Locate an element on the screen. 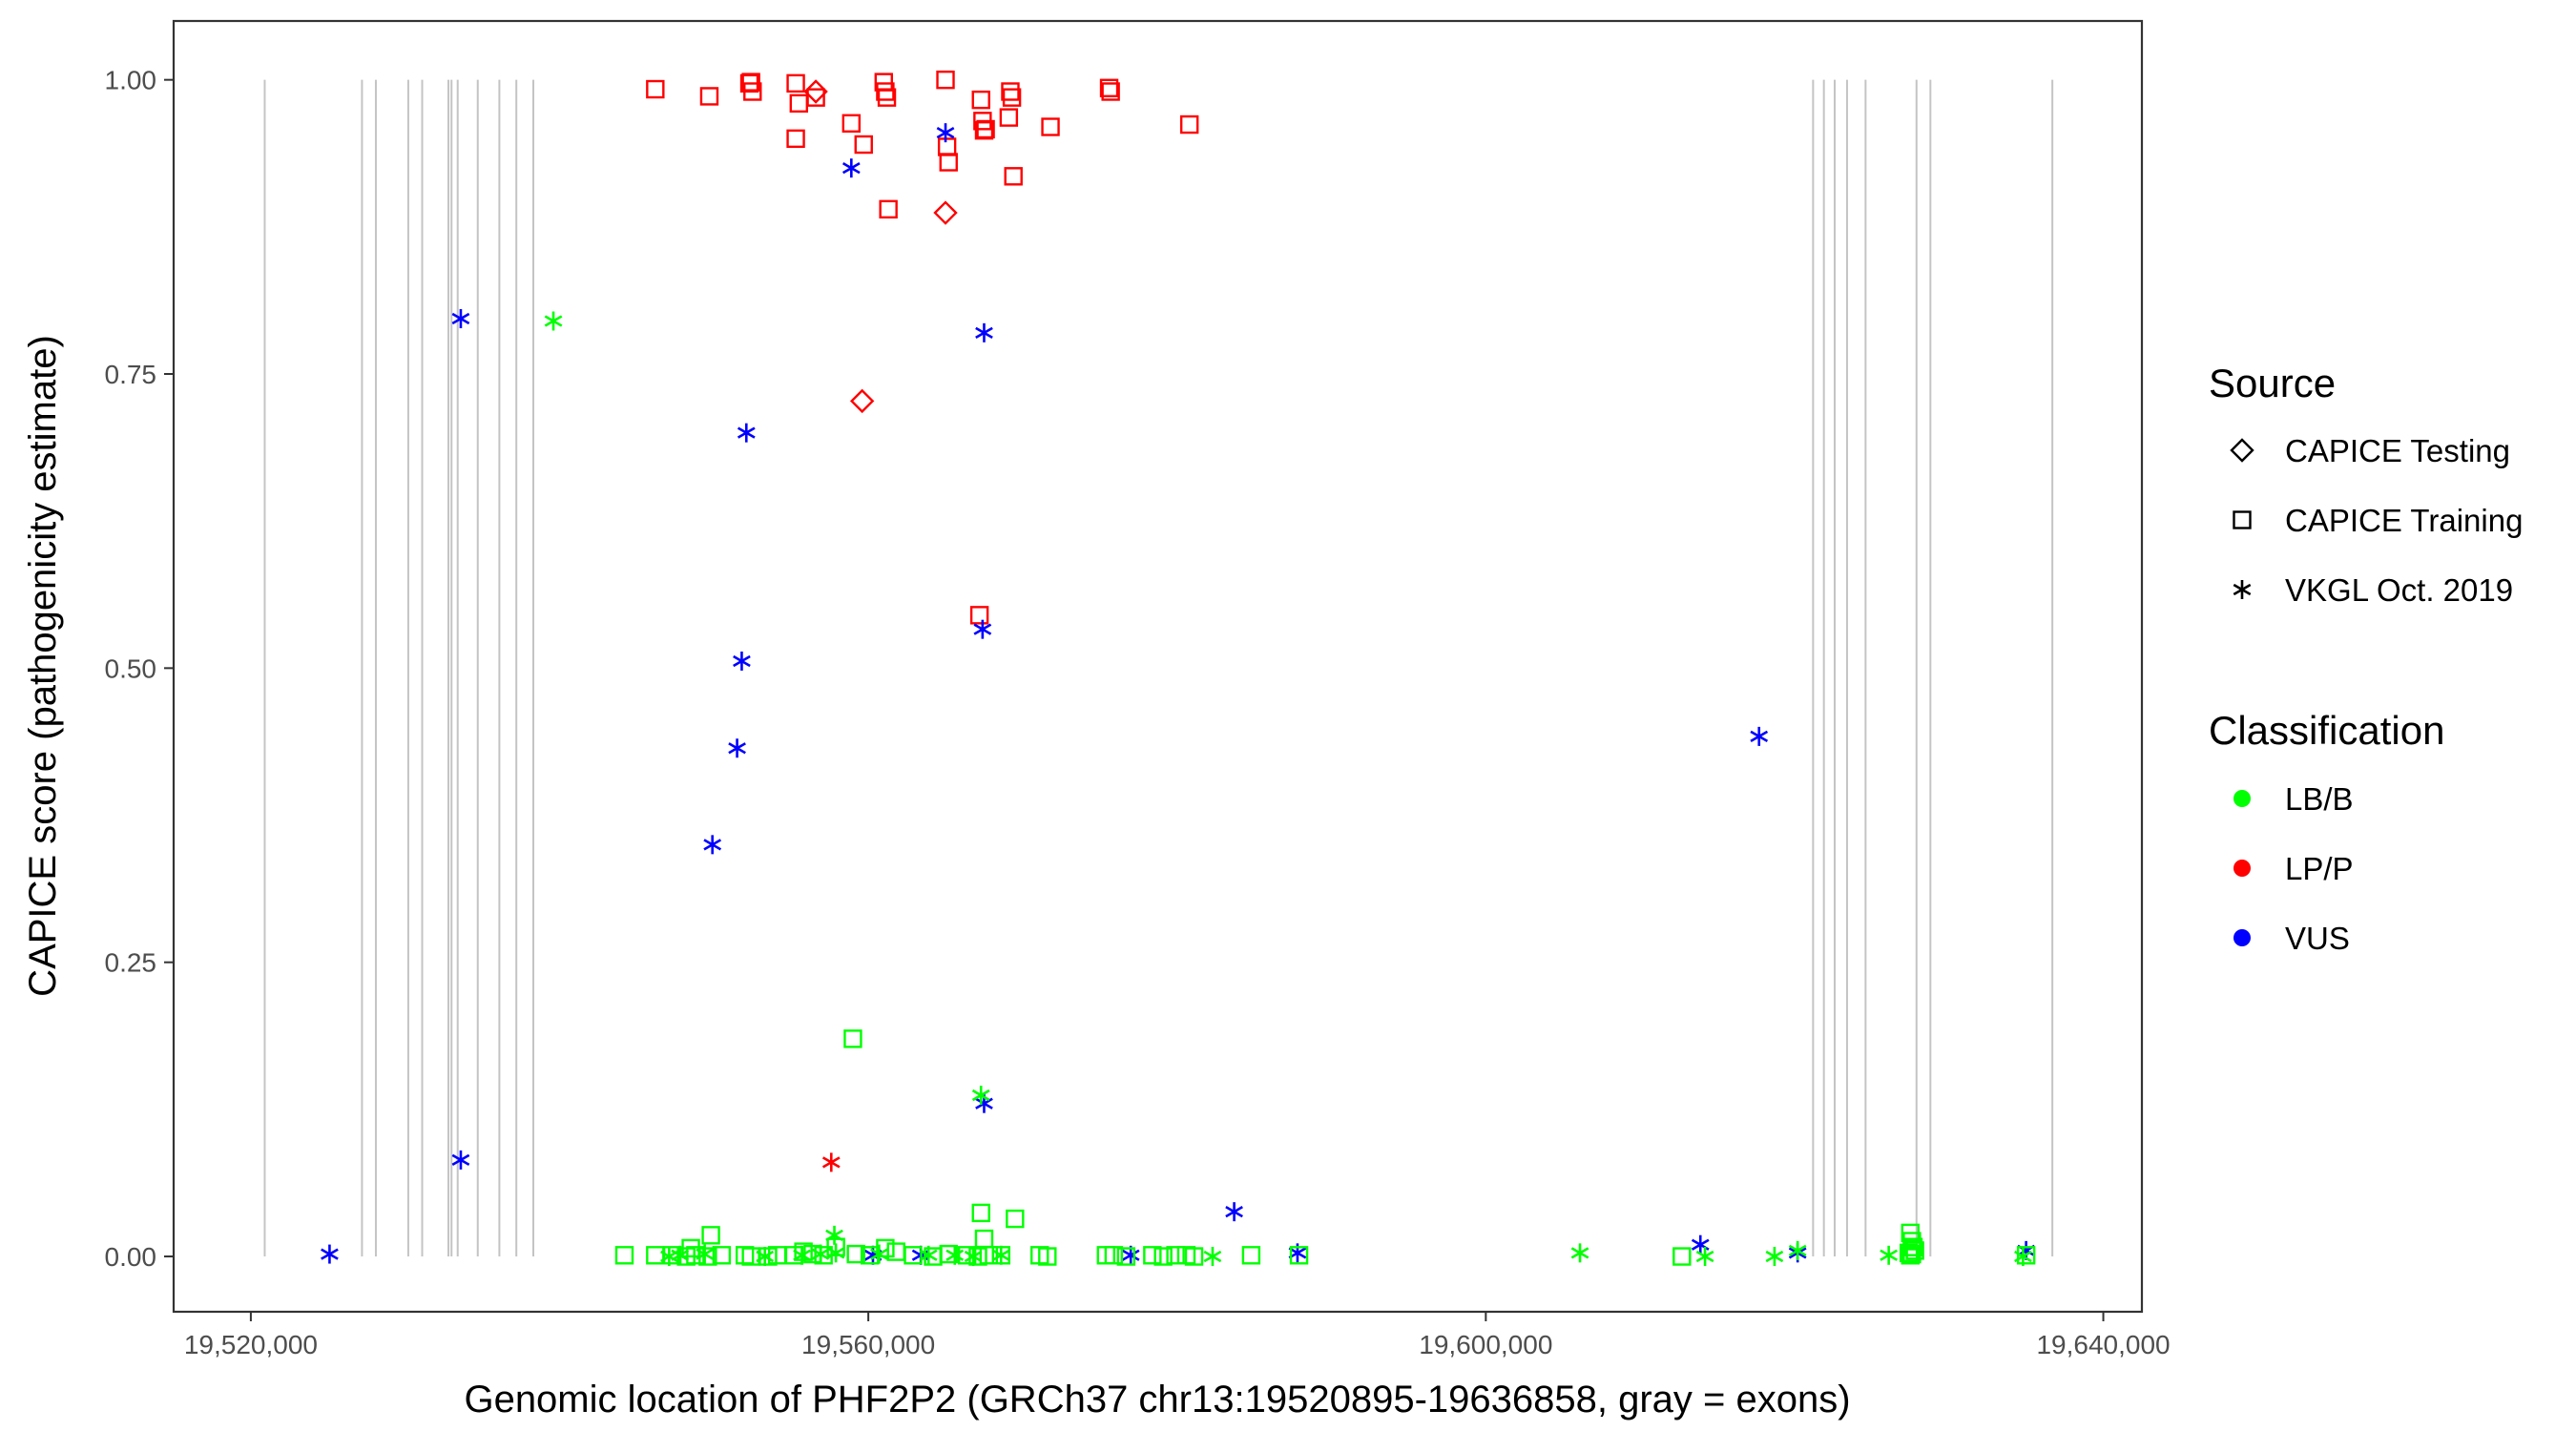  y-tick-label: 1.00 is located at coordinates (131, 80).